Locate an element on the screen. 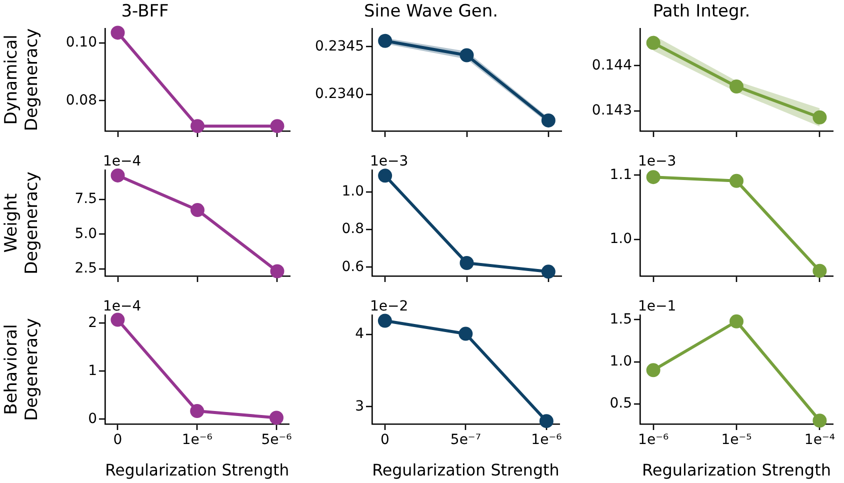 The width and height of the screenshot is (844, 483). y-tick-label: 0.6 is located at coordinates (353, 266).